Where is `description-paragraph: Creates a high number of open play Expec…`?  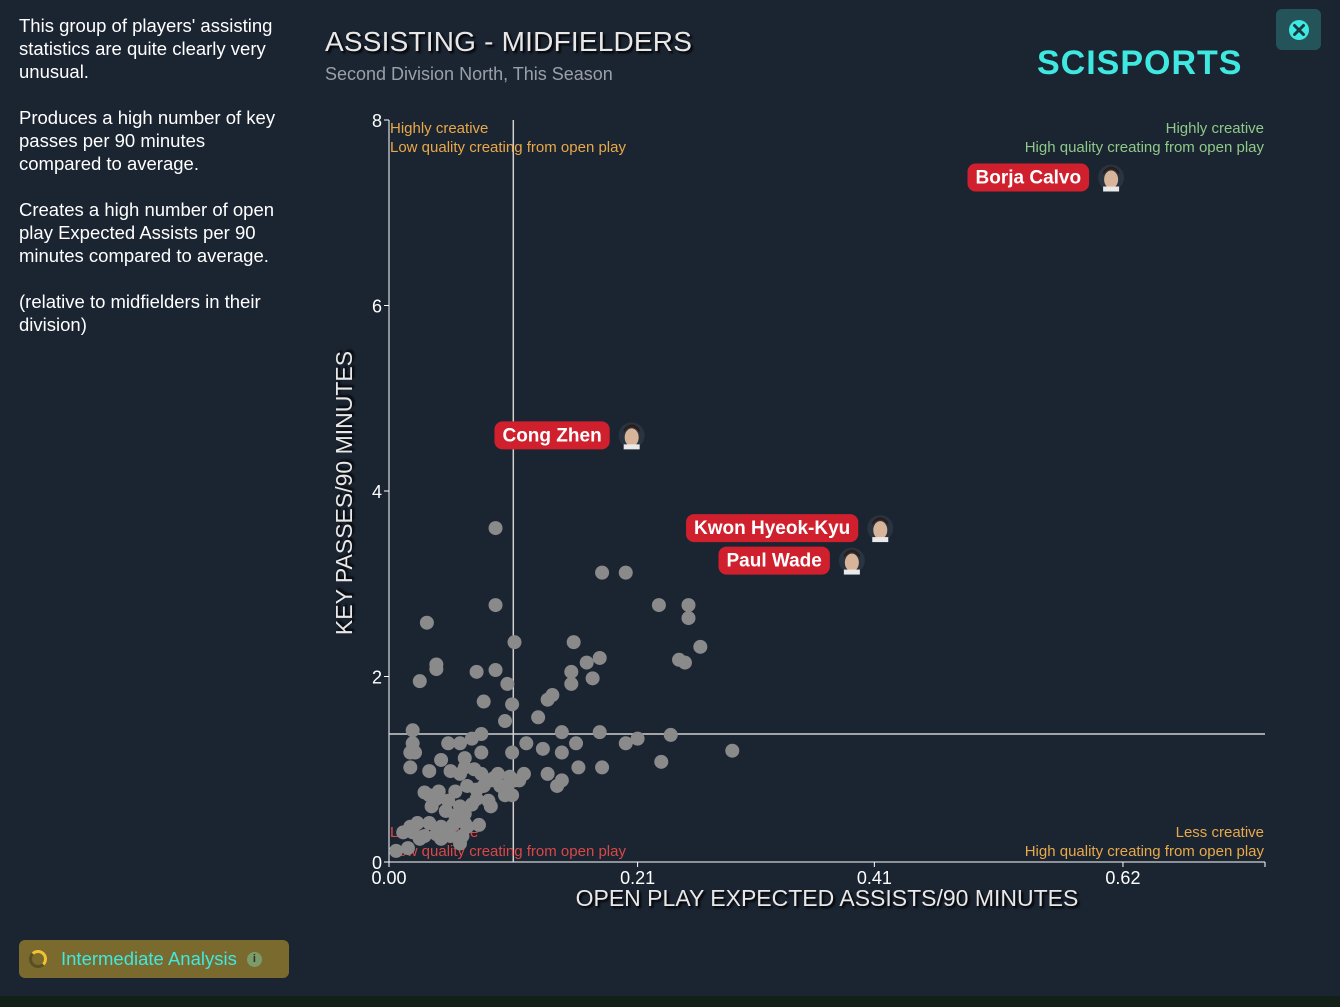 description-paragraph: Creates a high number of open play Expec… is located at coordinates (147, 232).